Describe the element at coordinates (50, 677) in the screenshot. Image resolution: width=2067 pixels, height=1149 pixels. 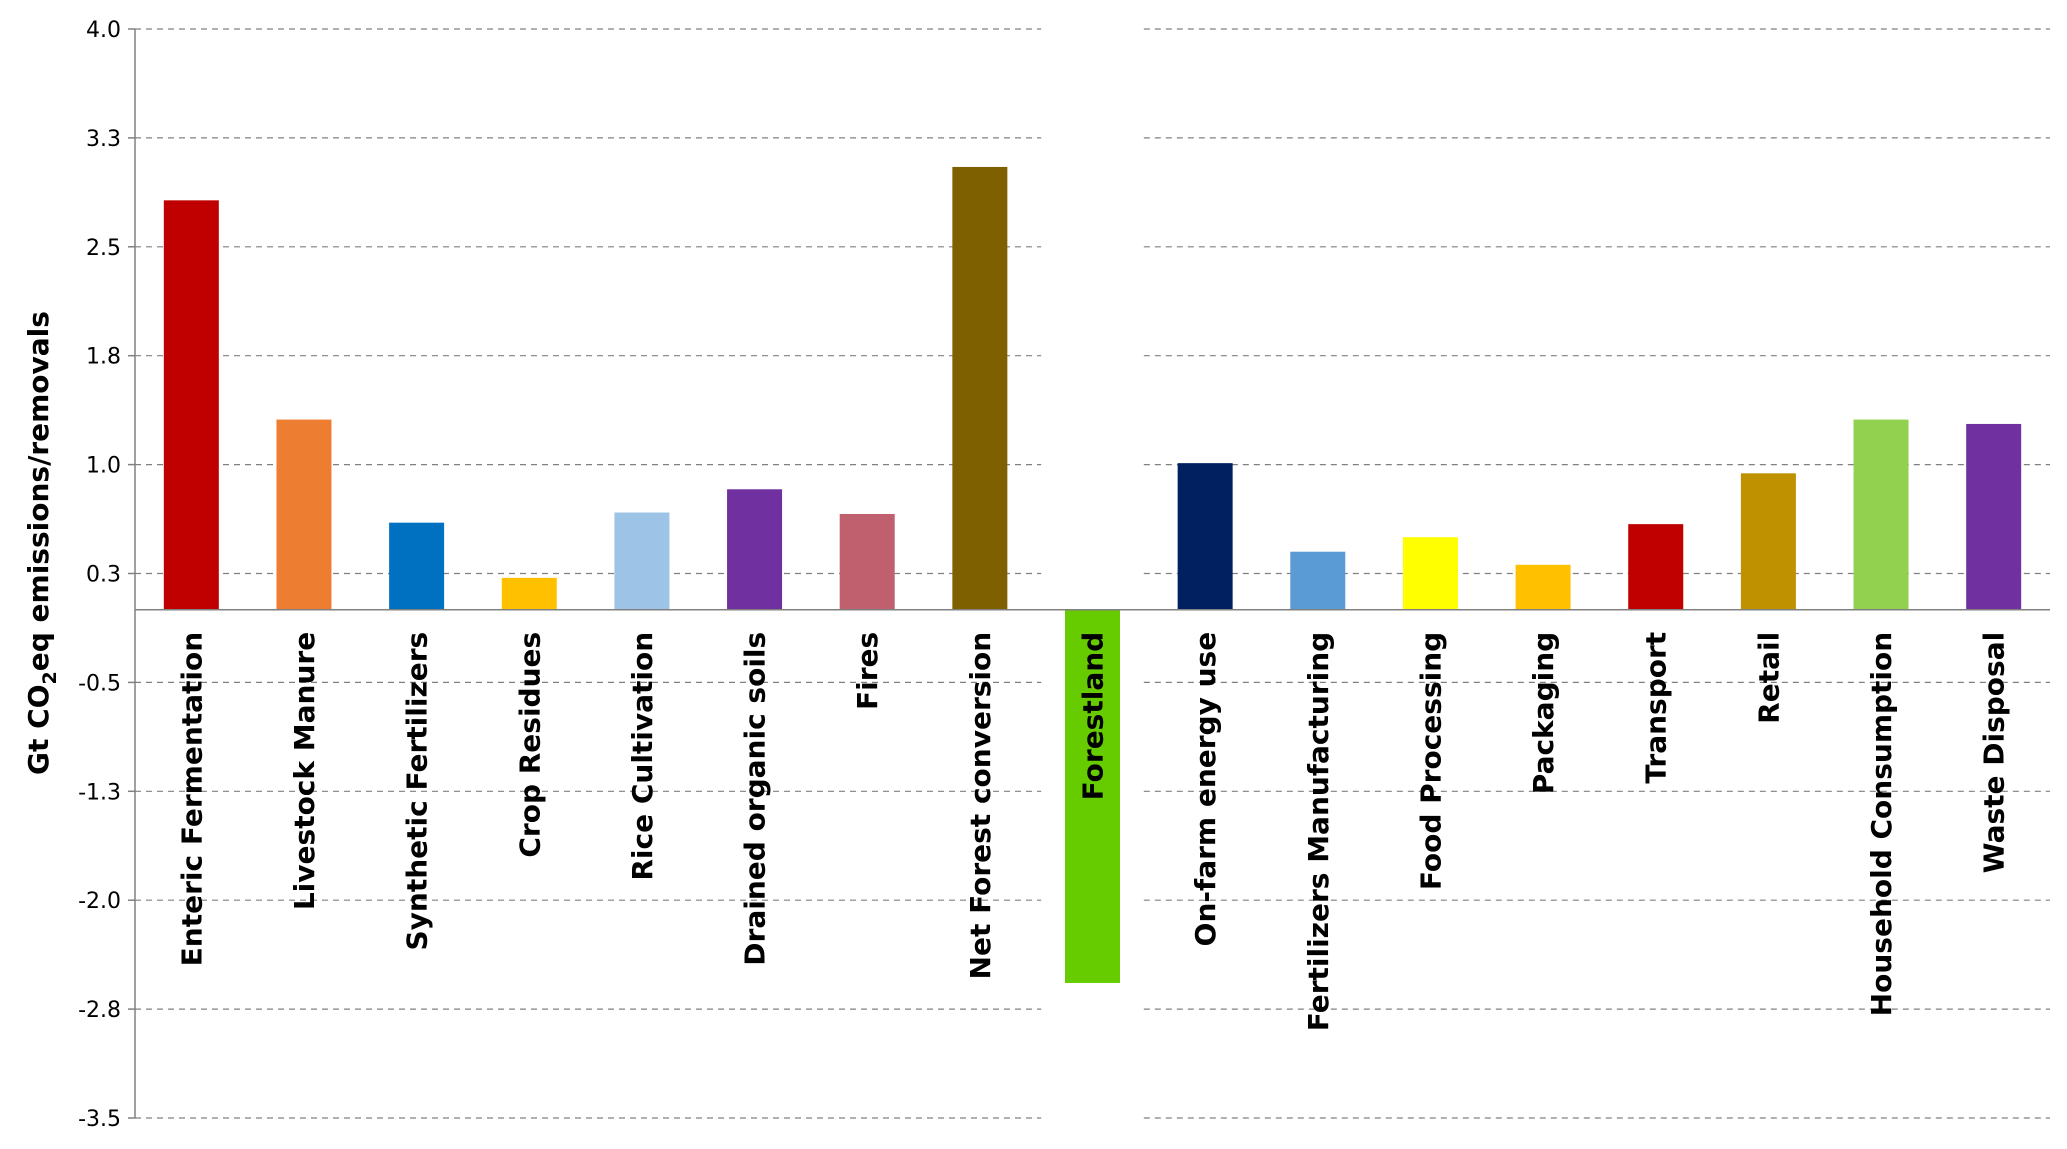
I see `y-axis-title-subscript: 2` at that location.